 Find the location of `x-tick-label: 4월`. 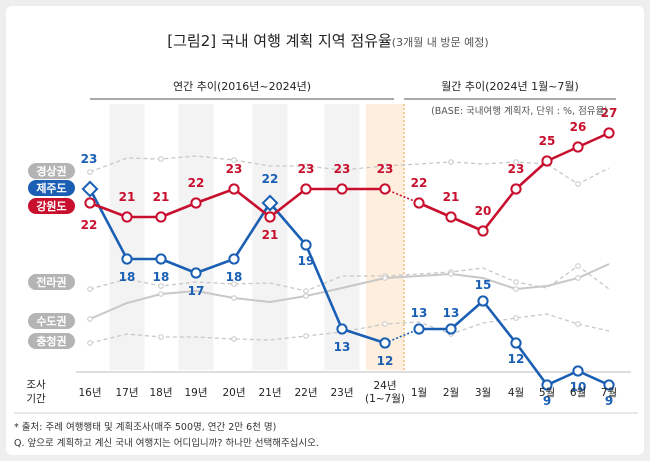

x-tick-label: 4월 is located at coordinates (516, 393).